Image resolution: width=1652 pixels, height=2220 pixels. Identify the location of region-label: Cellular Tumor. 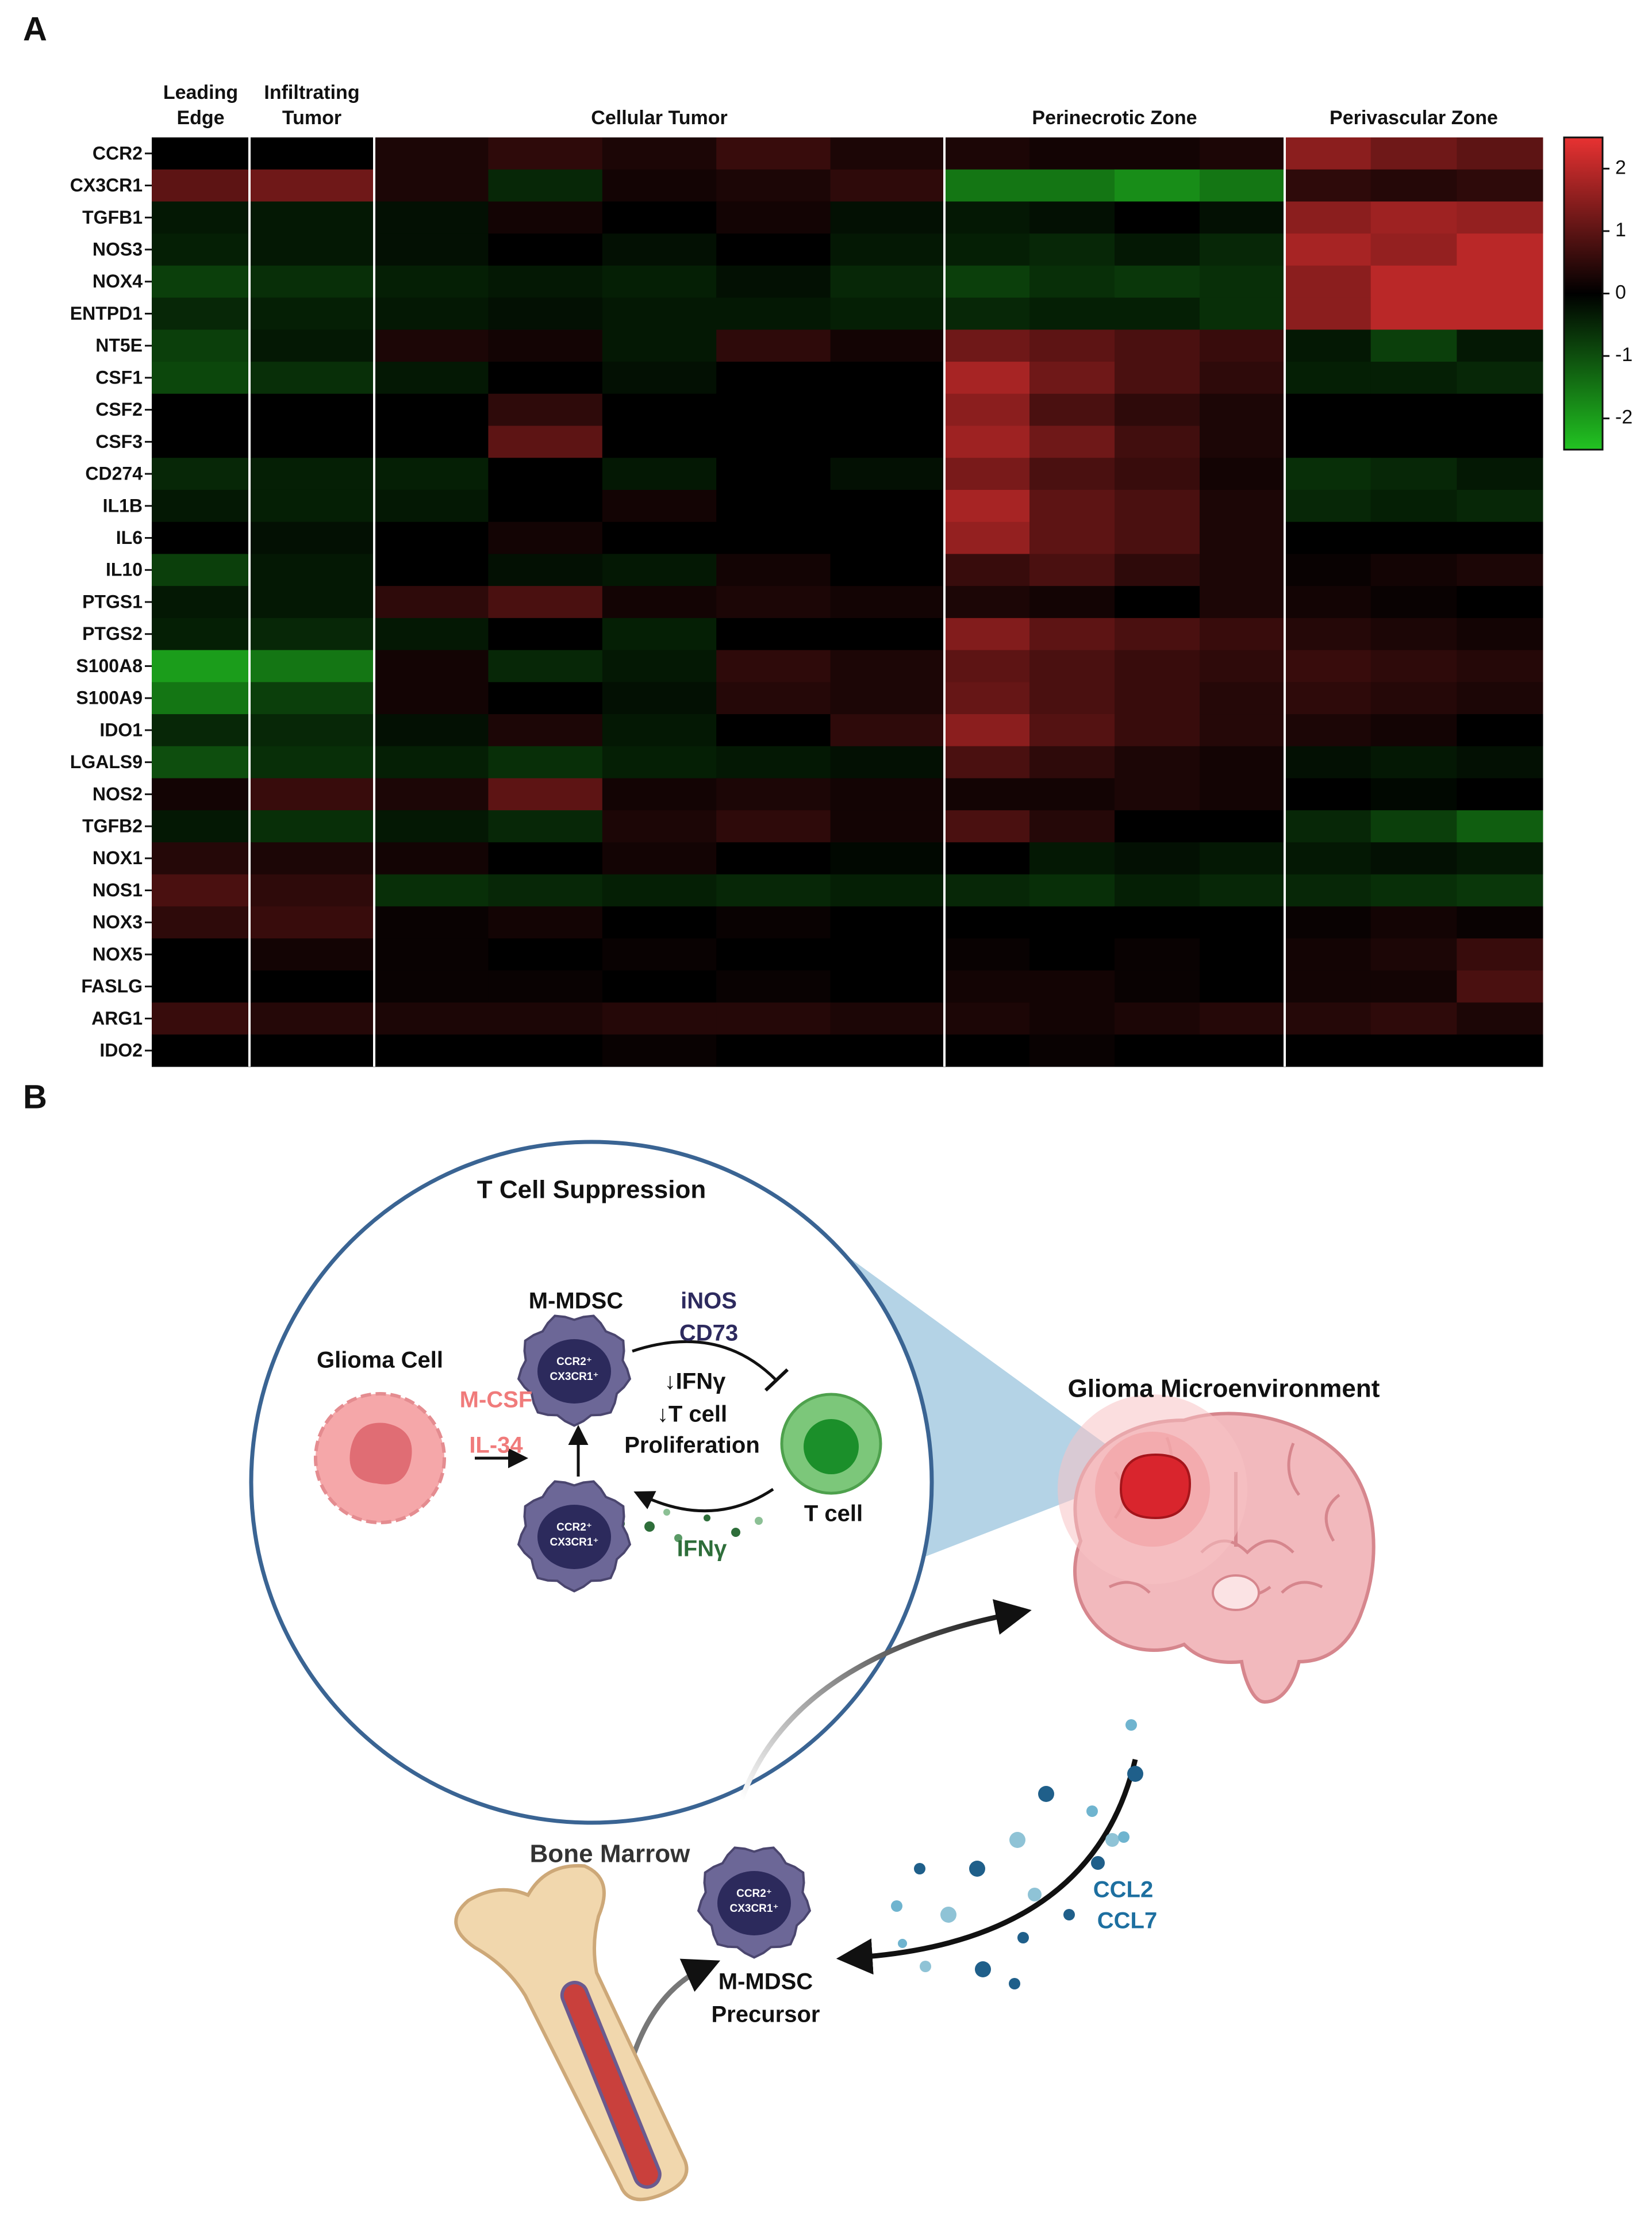
(659, 118).